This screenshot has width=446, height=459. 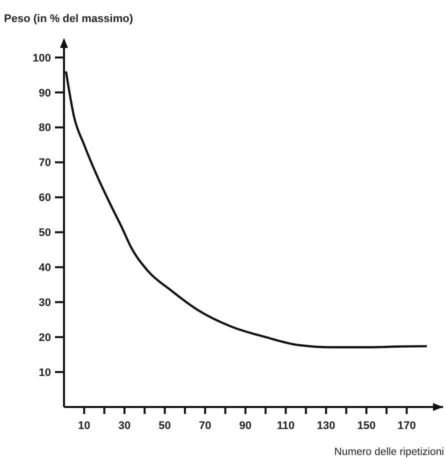 What do you see at coordinates (44, 372) in the screenshot?
I see `y-tick-label: 10` at bounding box center [44, 372].